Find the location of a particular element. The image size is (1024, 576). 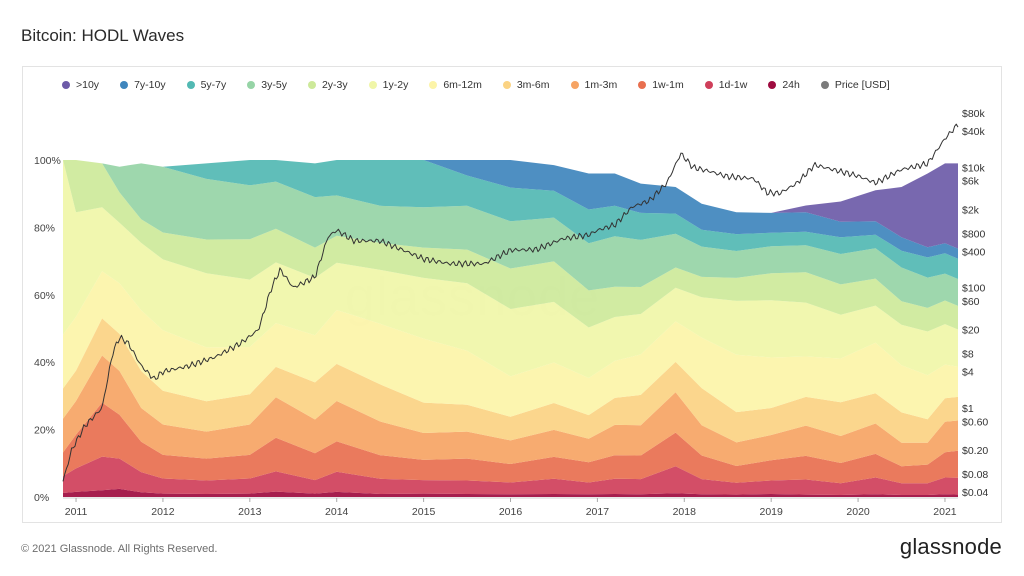

area-band-1w1m is located at coordinates (510, 443).